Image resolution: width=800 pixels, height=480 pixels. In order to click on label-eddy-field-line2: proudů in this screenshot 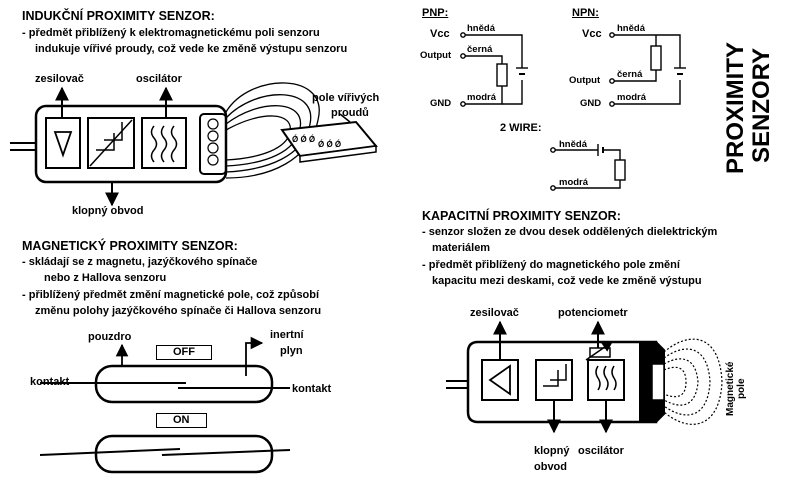, I will do `click(350, 113)`.